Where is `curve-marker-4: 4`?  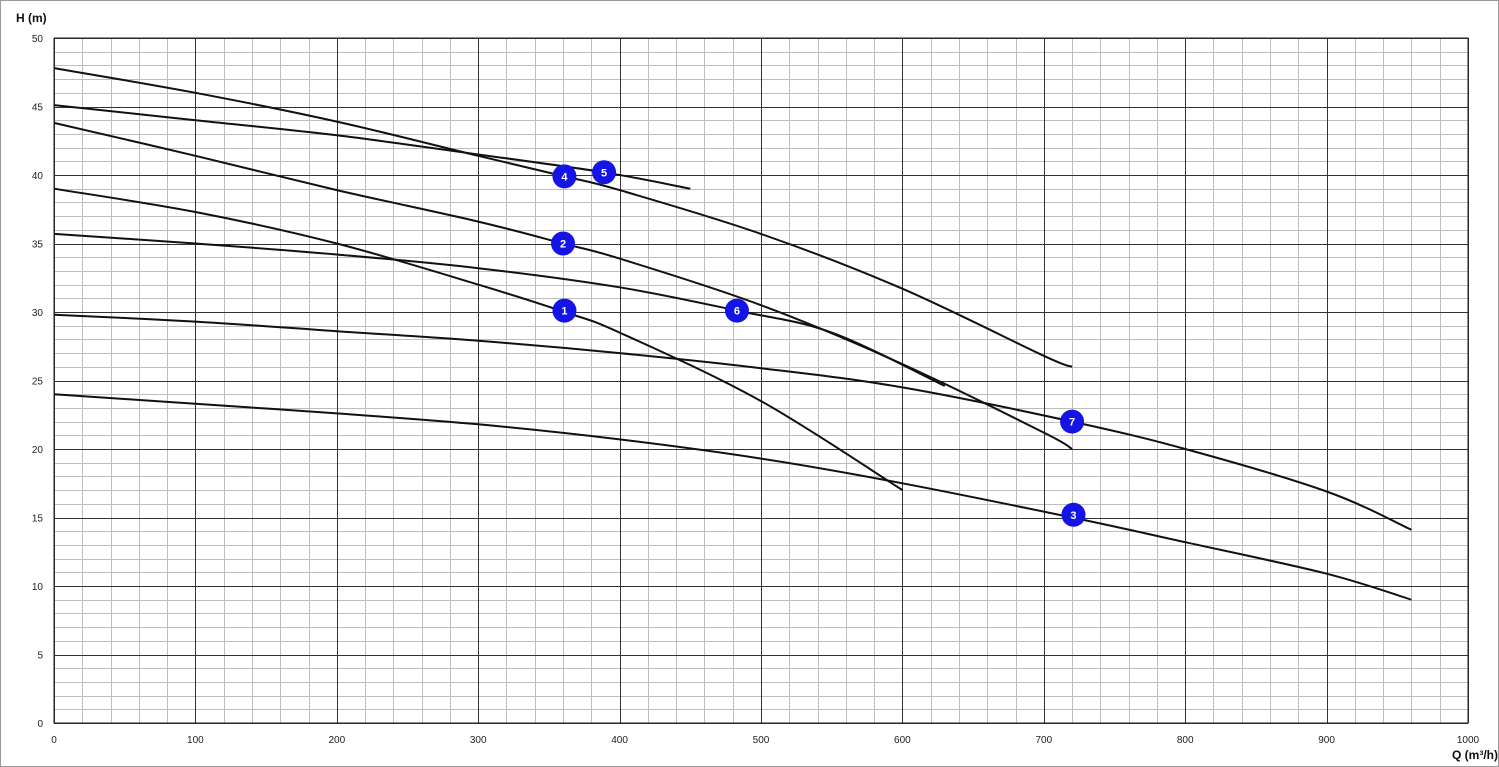
curve-marker-4: 4 is located at coordinates (564, 176).